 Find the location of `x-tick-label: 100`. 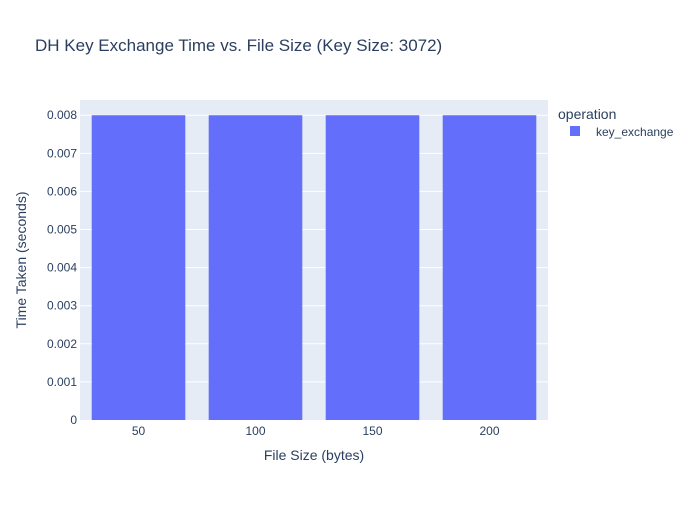

x-tick-label: 100 is located at coordinates (255, 431).